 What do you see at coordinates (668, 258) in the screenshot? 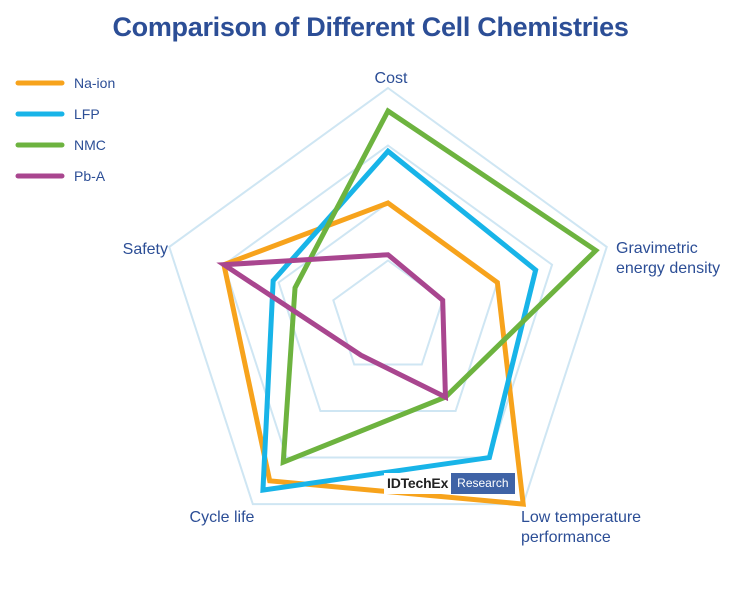
I see `axis-label-2: Gravimetric energy density` at bounding box center [668, 258].